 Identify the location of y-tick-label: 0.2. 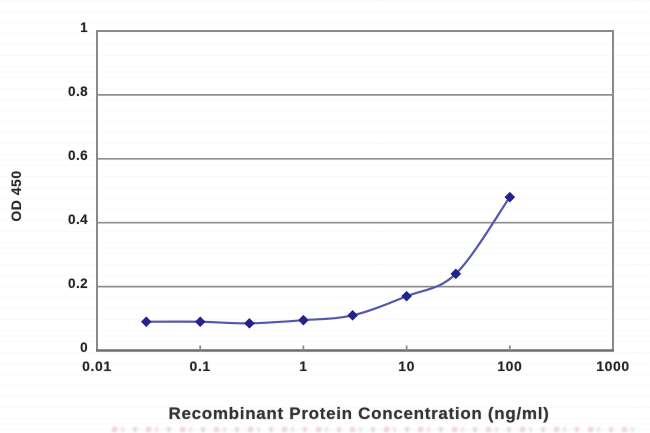
(78, 283).